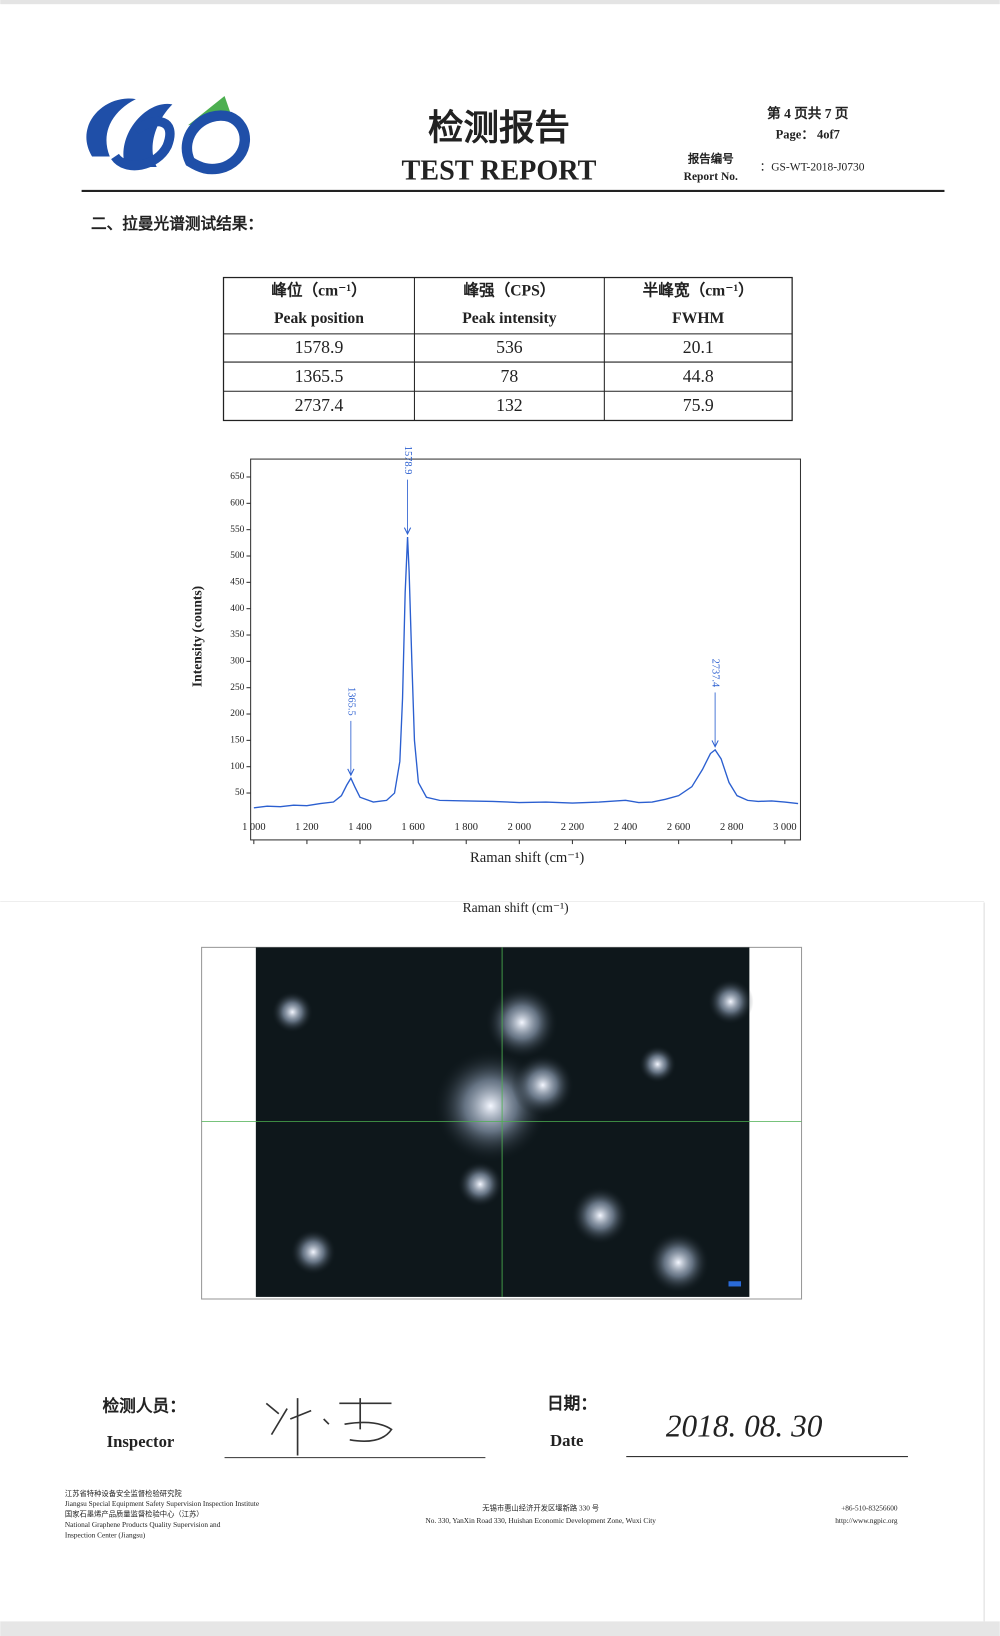  Describe the element at coordinates (866, 1520) in the screenshot. I see `footer-right: http://www.ngpic.org` at that location.